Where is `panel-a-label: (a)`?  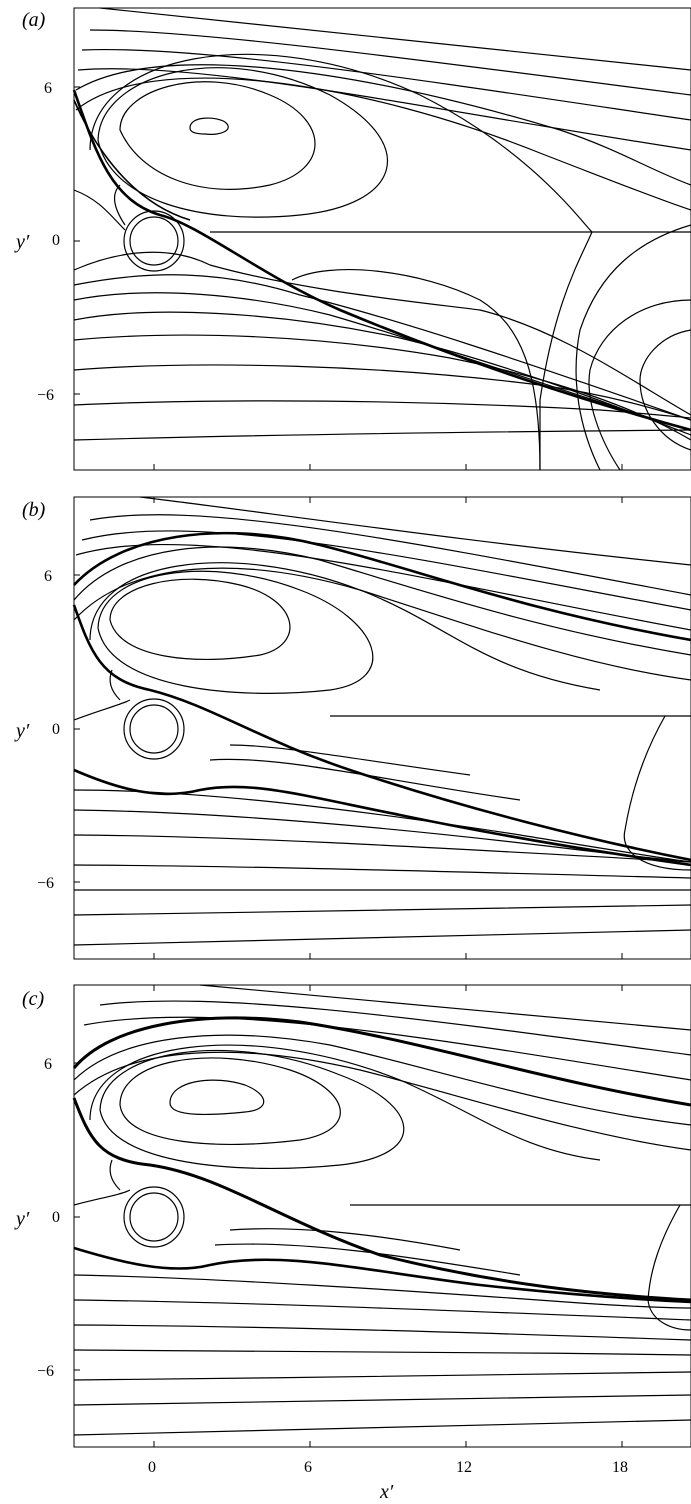 panel-a-label: (a) is located at coordinates (34, 20).